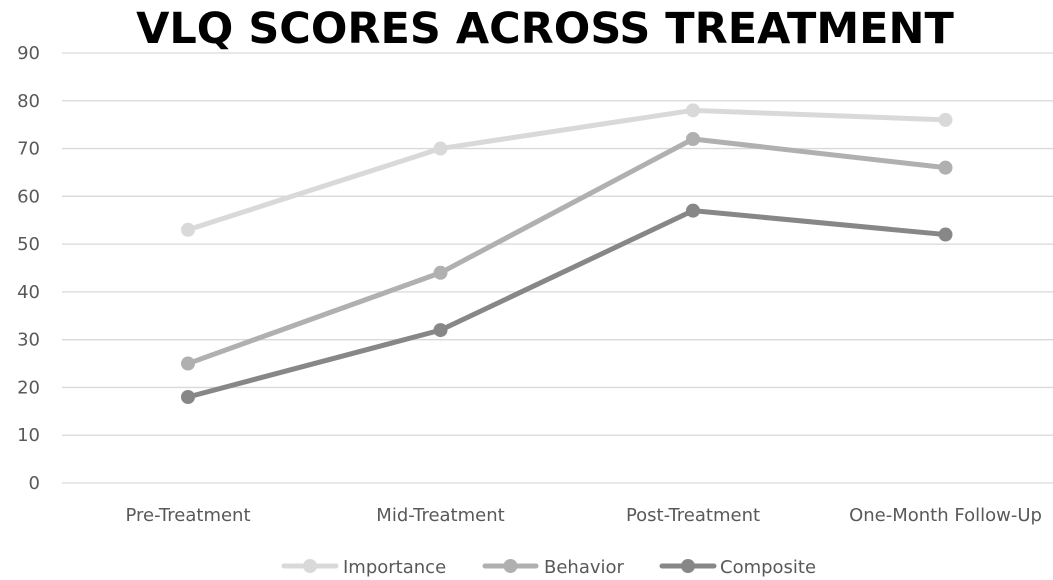 The width and height of the screenshot is (1053, 580). I want to click on legend-item-behavior: Behavior, so click(553, 567).